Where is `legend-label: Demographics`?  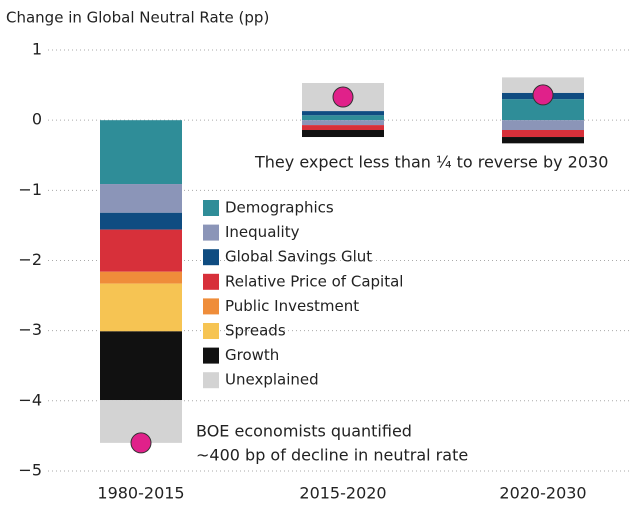 legend-label: Demographics is located at coordinates (279, 208).